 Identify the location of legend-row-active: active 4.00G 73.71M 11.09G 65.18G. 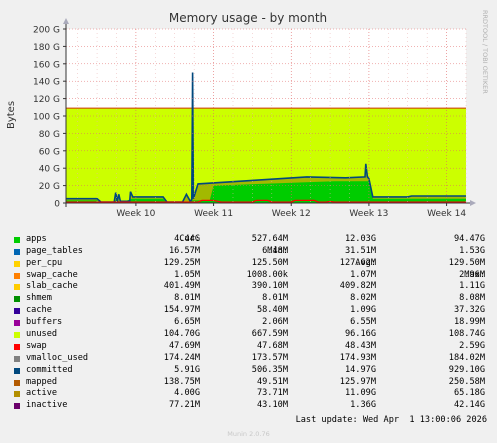
(248, 394).